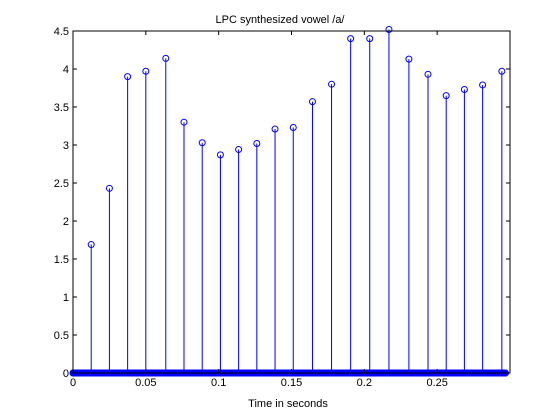  I want to click on y-tick-label: 2, so click(66, 222).